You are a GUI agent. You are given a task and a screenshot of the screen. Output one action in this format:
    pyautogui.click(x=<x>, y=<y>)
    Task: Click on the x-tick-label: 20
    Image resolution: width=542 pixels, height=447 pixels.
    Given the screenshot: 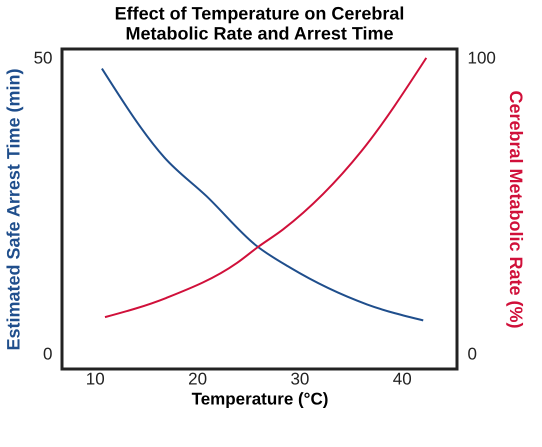 What is the action you would take?
    pyautogui.click(x=198, y=379)
    